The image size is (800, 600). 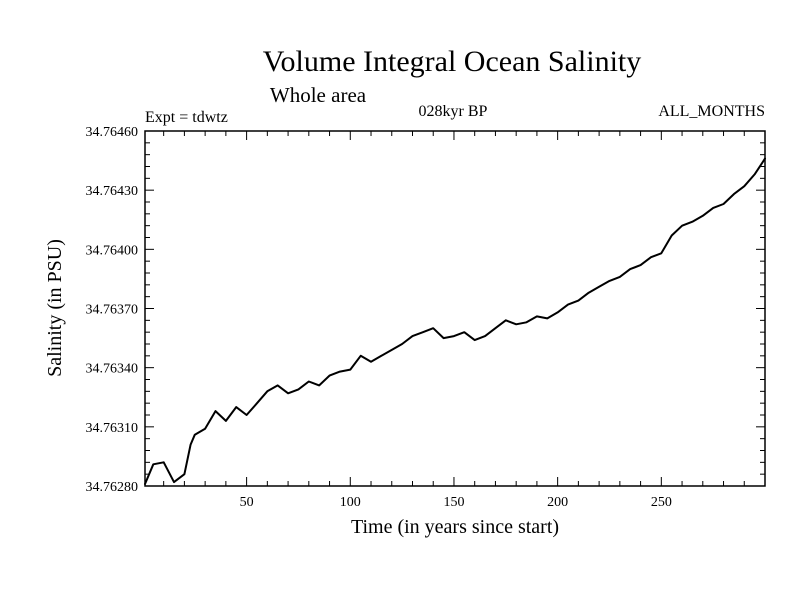 What do you see at coordinates (112, 250) in the screenshot?
I see `y-tick-label: 34.76400` at bounding box center [112, 250].